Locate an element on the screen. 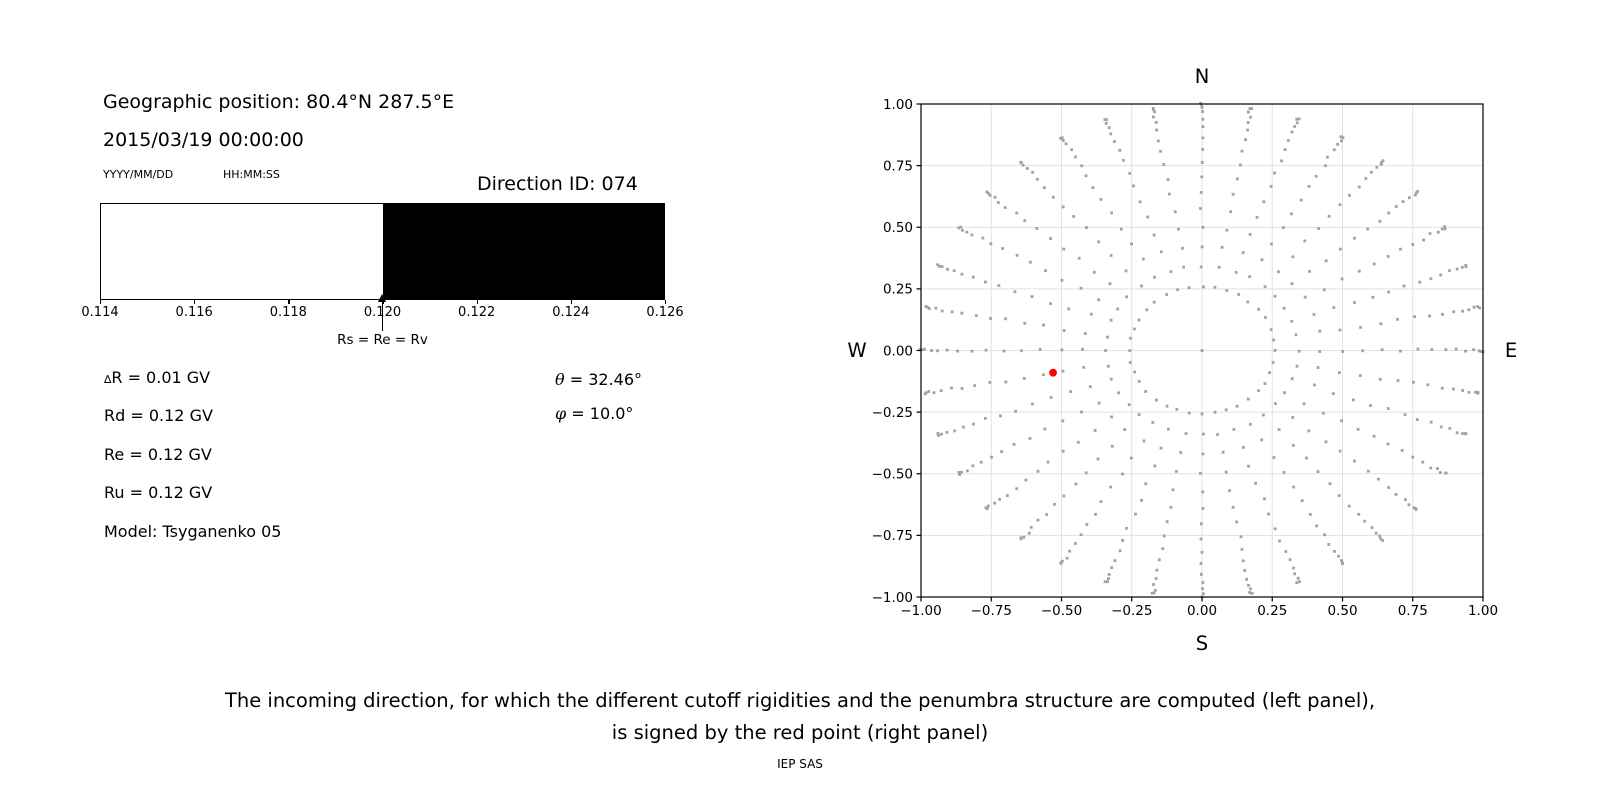  compass-label-e: E is located at coordinates (1511, 350).